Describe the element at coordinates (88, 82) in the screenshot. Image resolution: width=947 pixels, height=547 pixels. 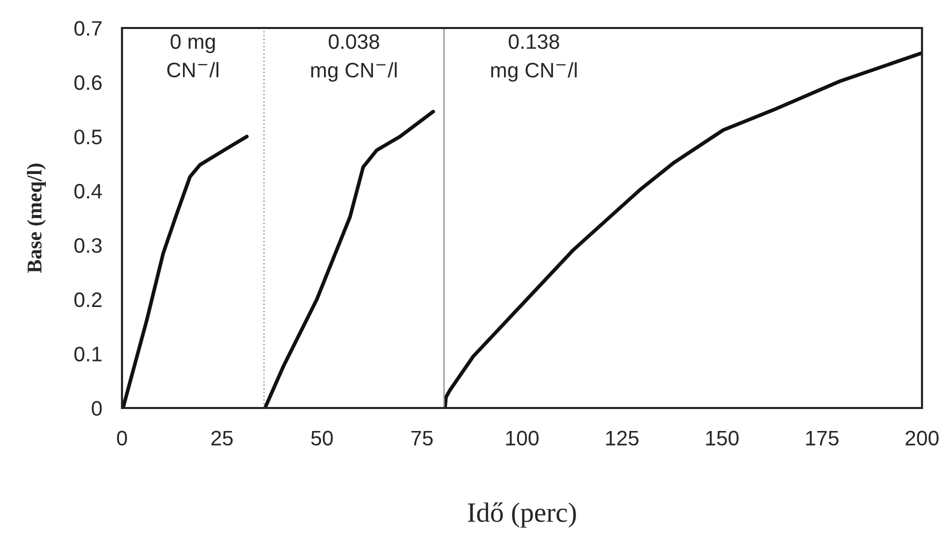
I see `y-tick-label: 0.6` at that location.